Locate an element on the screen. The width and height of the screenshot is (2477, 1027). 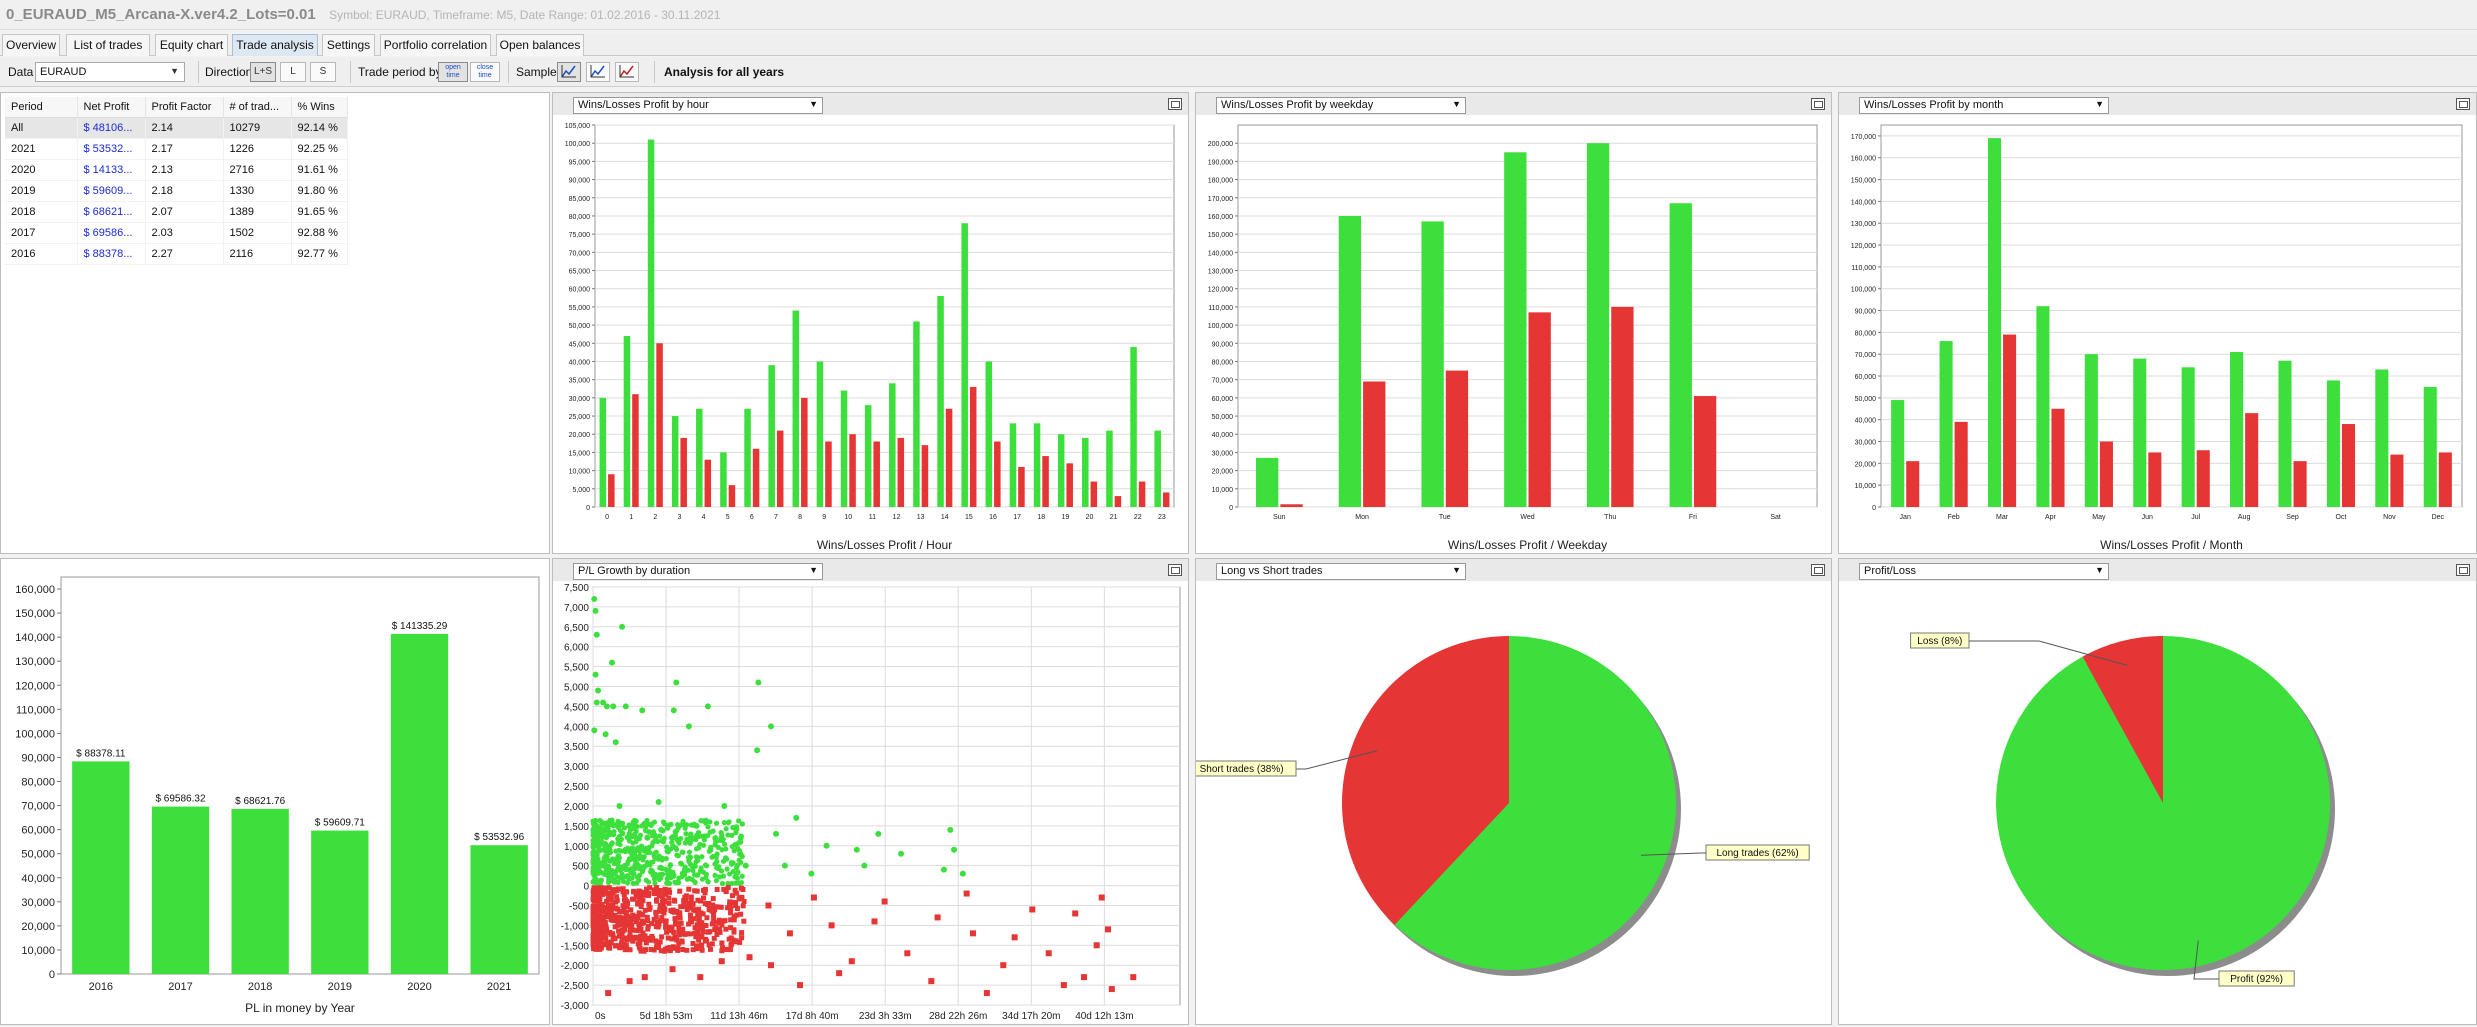
tab-portfolio-correlation: Portfolio correlation is located at coordinates (435, 45).